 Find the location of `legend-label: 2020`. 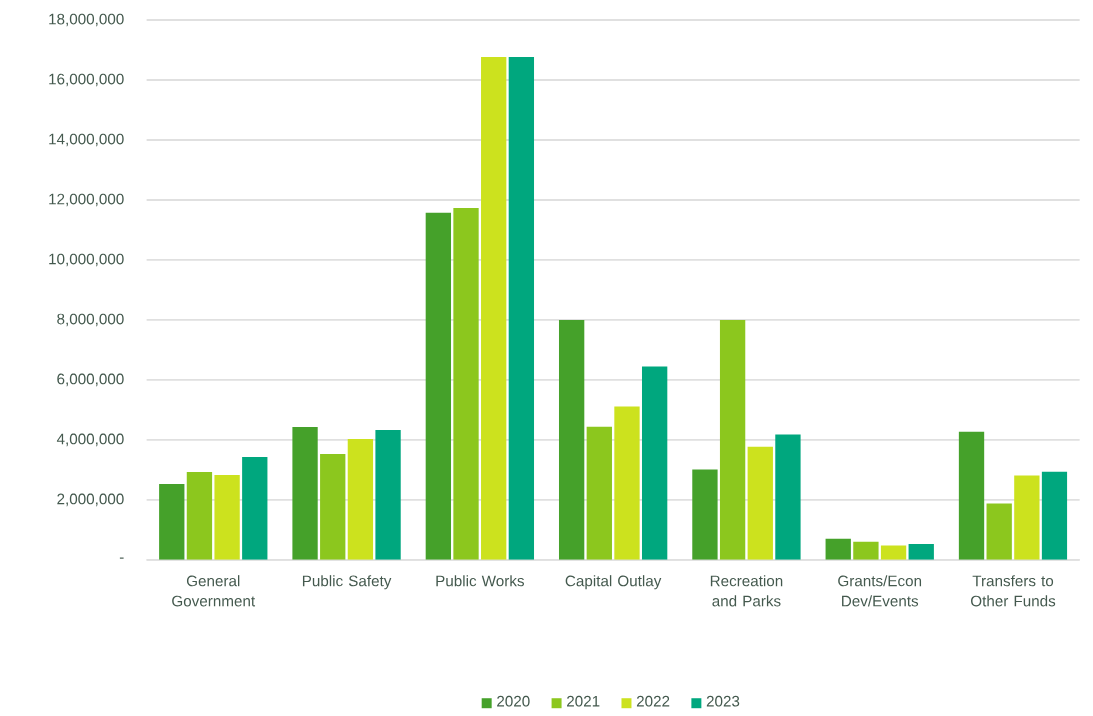

legend-label: 2020 is located at coordinates (513, 701).